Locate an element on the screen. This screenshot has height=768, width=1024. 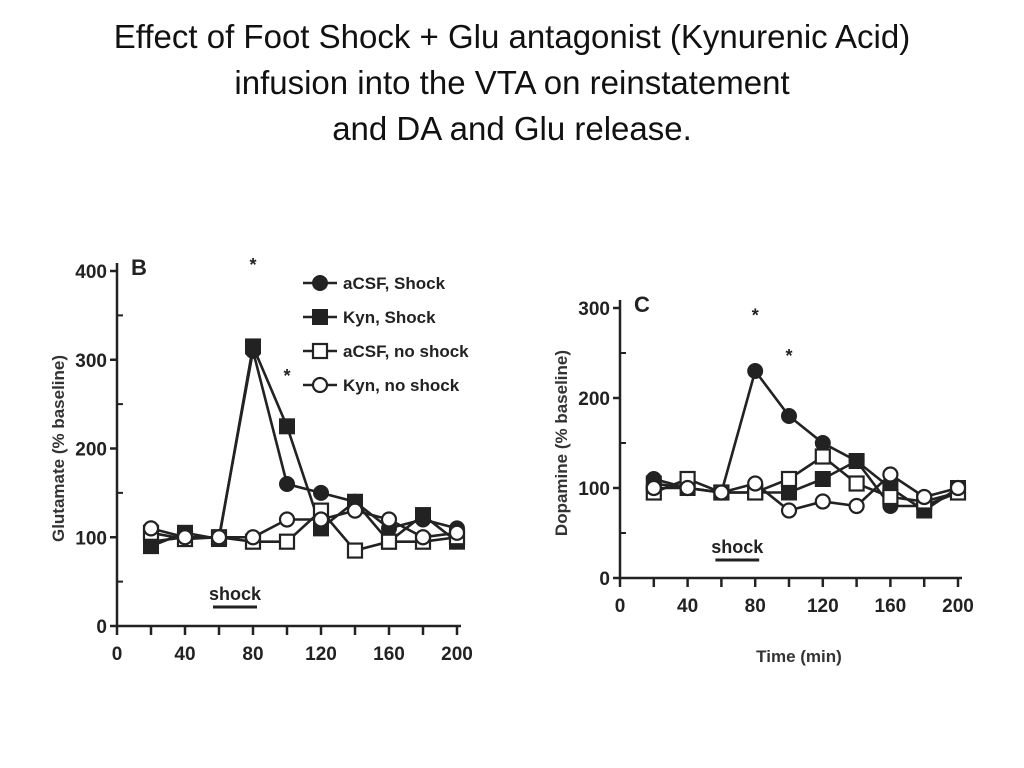
x-axis-title: Time (min) is located at coordinates (799, 656).